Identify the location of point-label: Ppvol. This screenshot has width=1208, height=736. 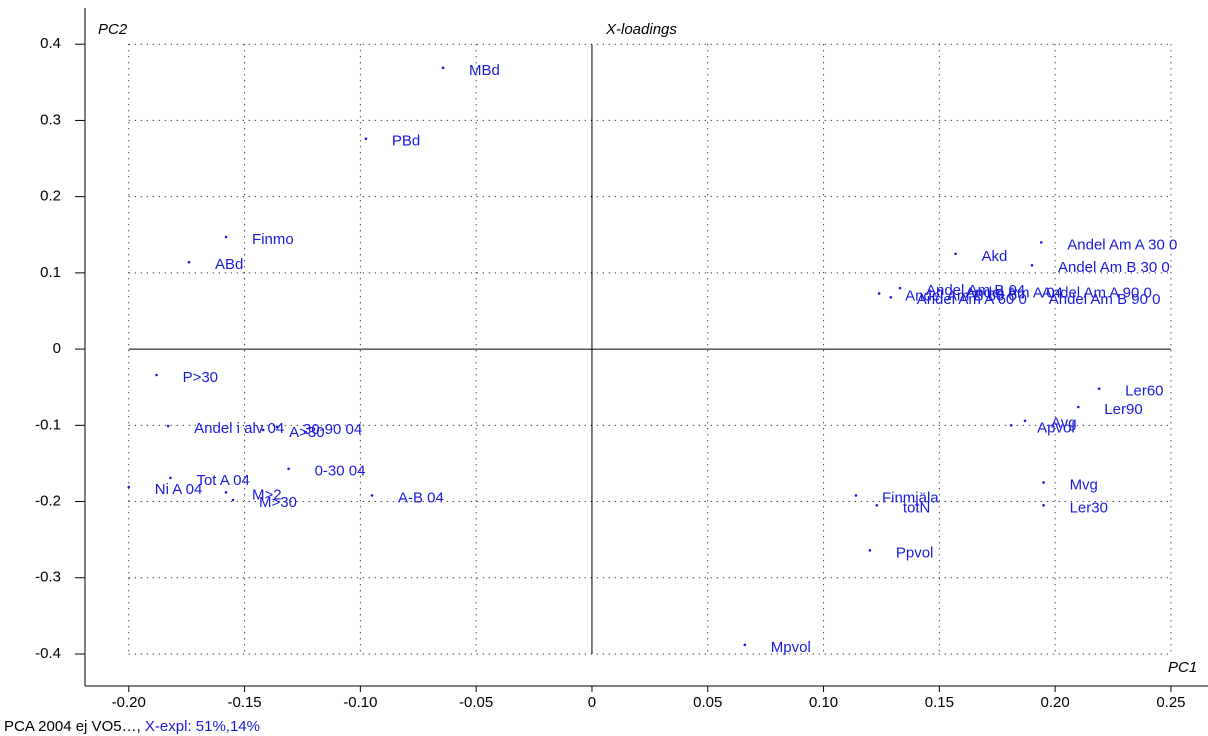
(915, 552).